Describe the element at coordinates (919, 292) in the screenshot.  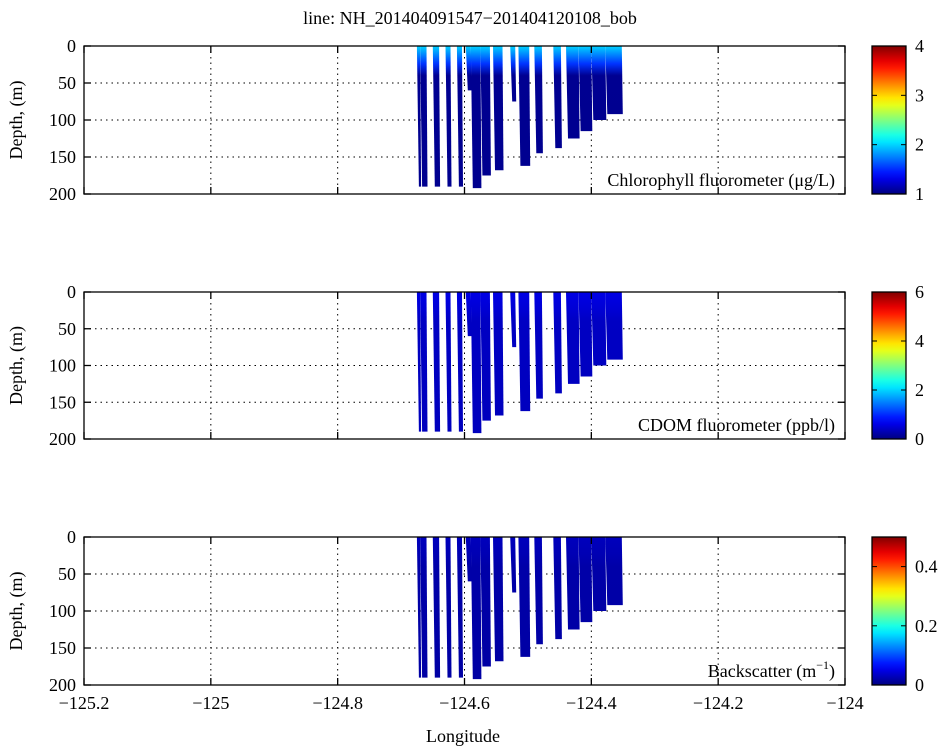
I see `colorbar-tick-label: 6` at that location.